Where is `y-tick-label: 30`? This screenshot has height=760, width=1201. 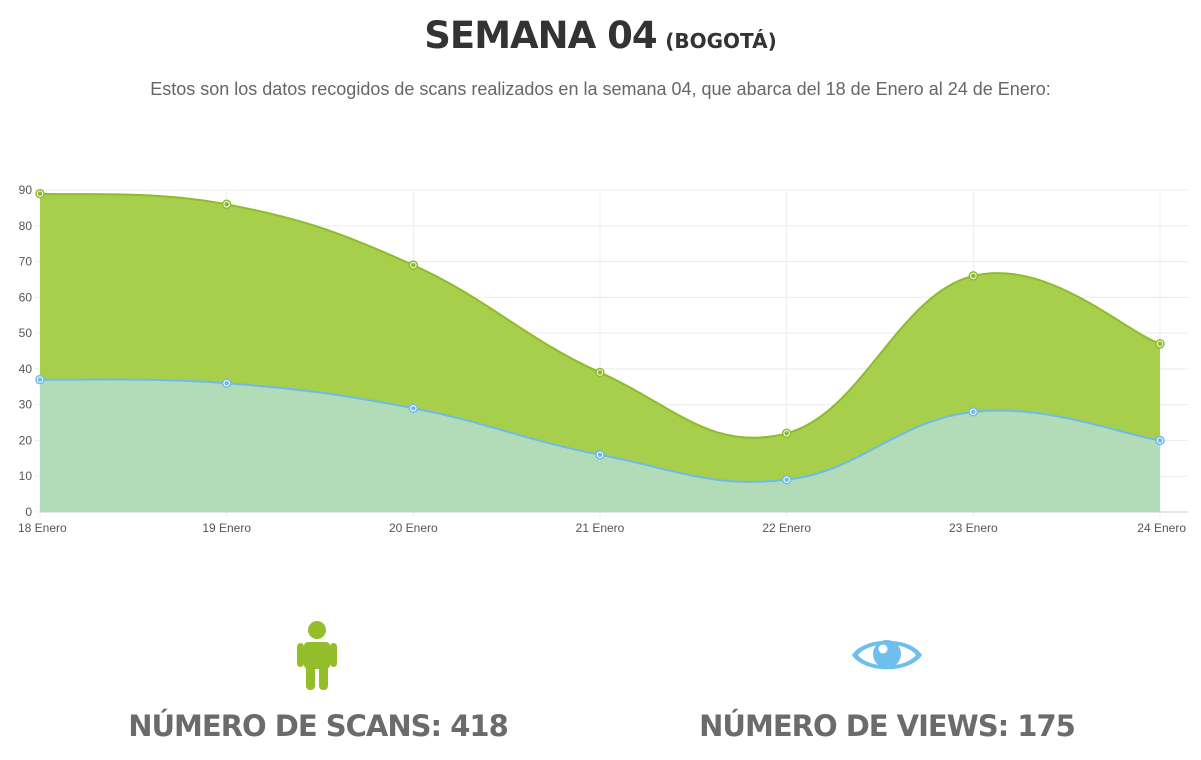
y-tick-label: 30 is located at coordinates (26, 405).